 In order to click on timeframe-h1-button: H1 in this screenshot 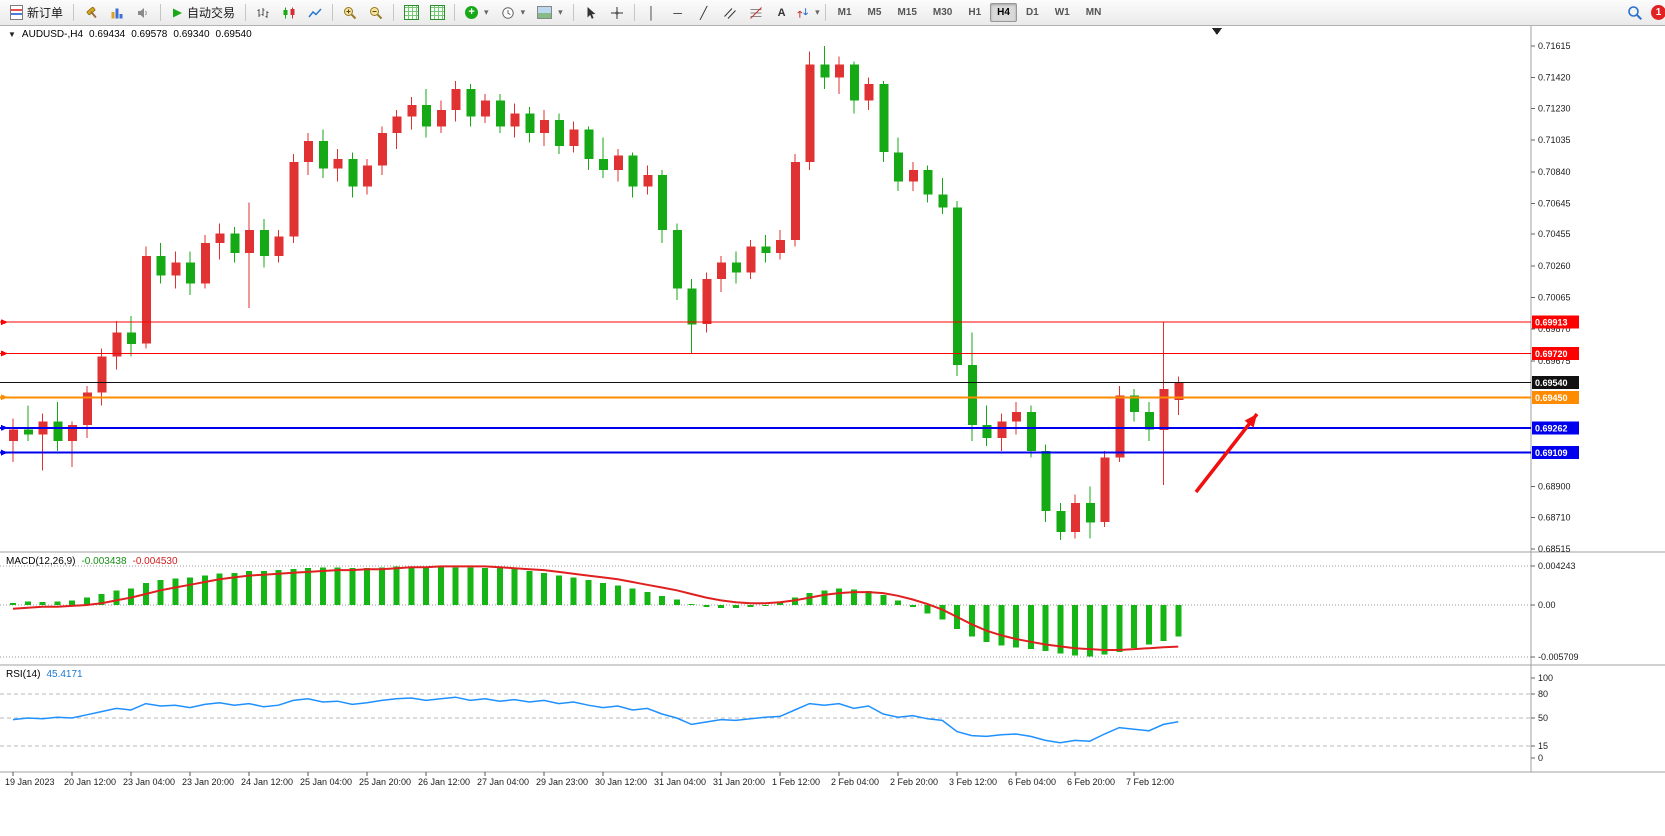, I will do `click(975, 12)`.